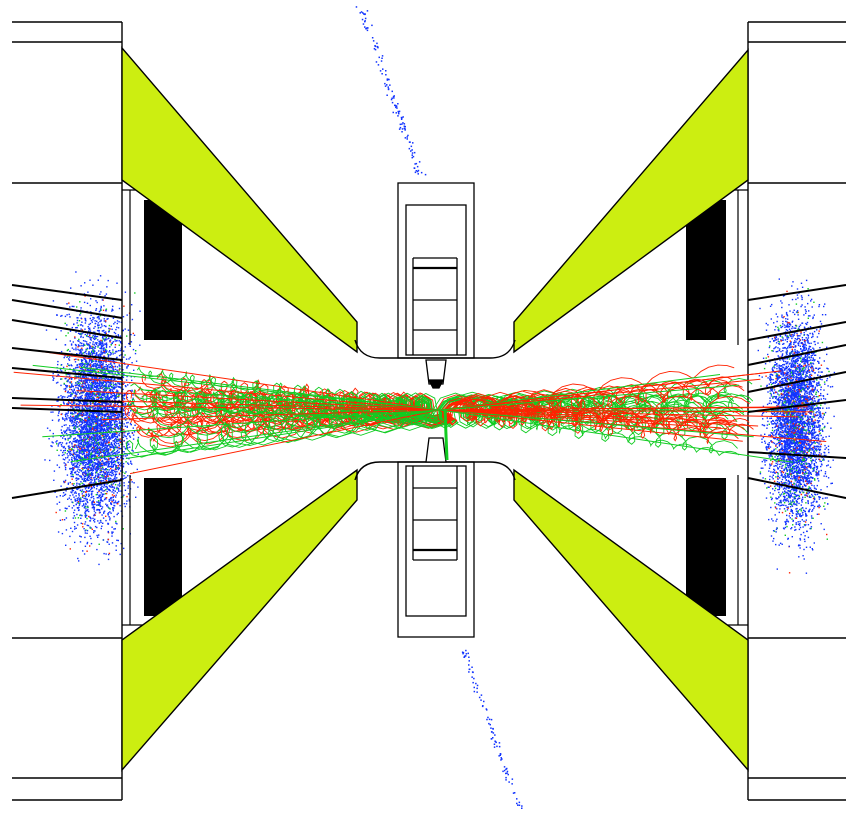 The height and width of the screenshot is (818, 846). Describe the element at coordinates (706, 408) in the screenshot. I see `right-absorber` at that location.